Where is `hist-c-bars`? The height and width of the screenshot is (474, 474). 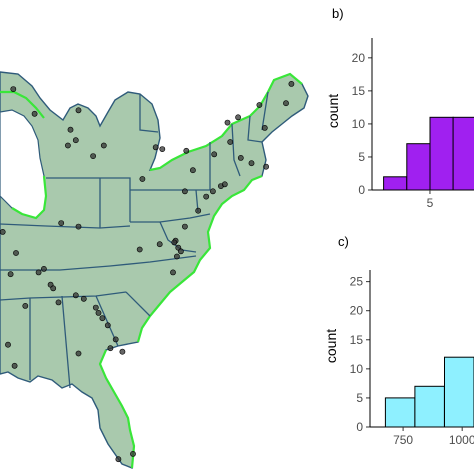
hist-c-bars is located at coordinates (429, 392).